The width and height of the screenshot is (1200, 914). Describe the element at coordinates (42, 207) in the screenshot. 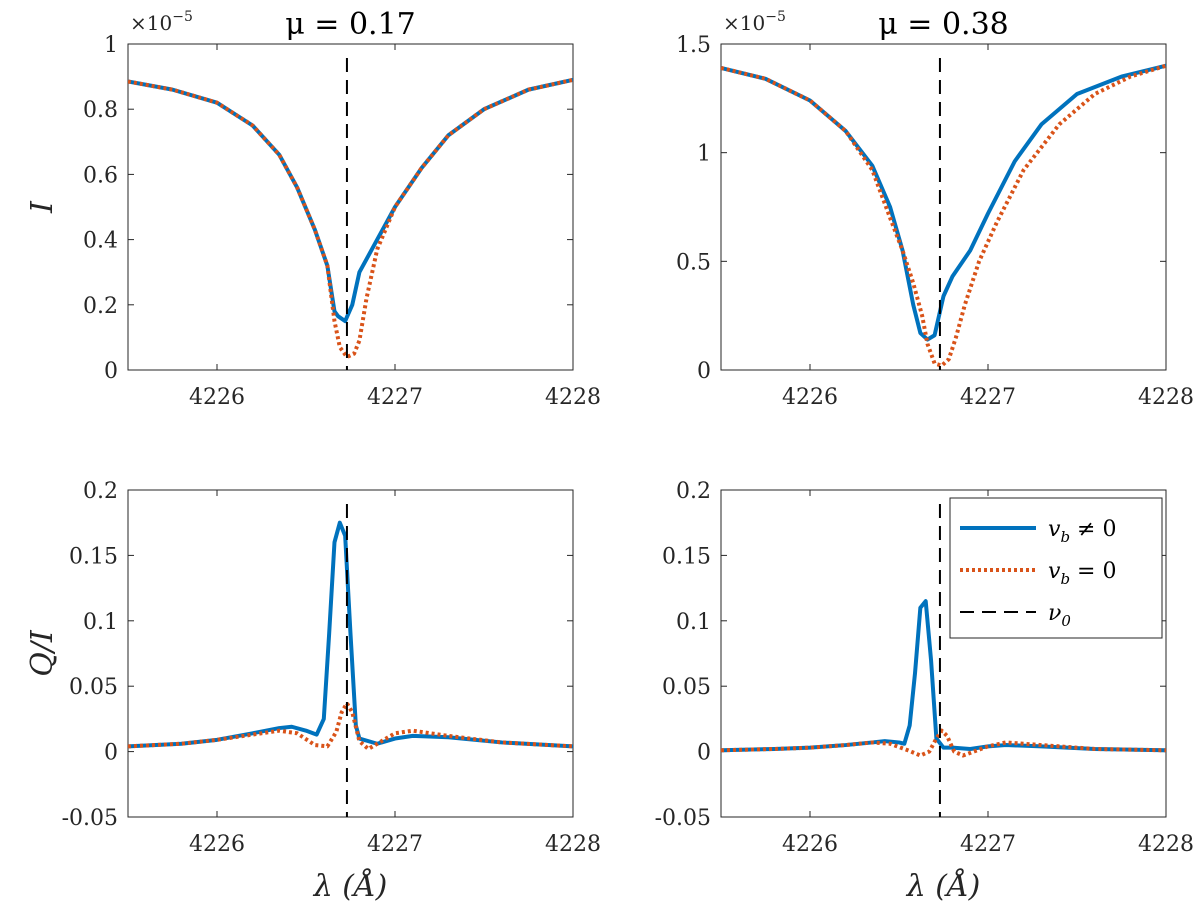

I see `y-axis-label: I` at that location.